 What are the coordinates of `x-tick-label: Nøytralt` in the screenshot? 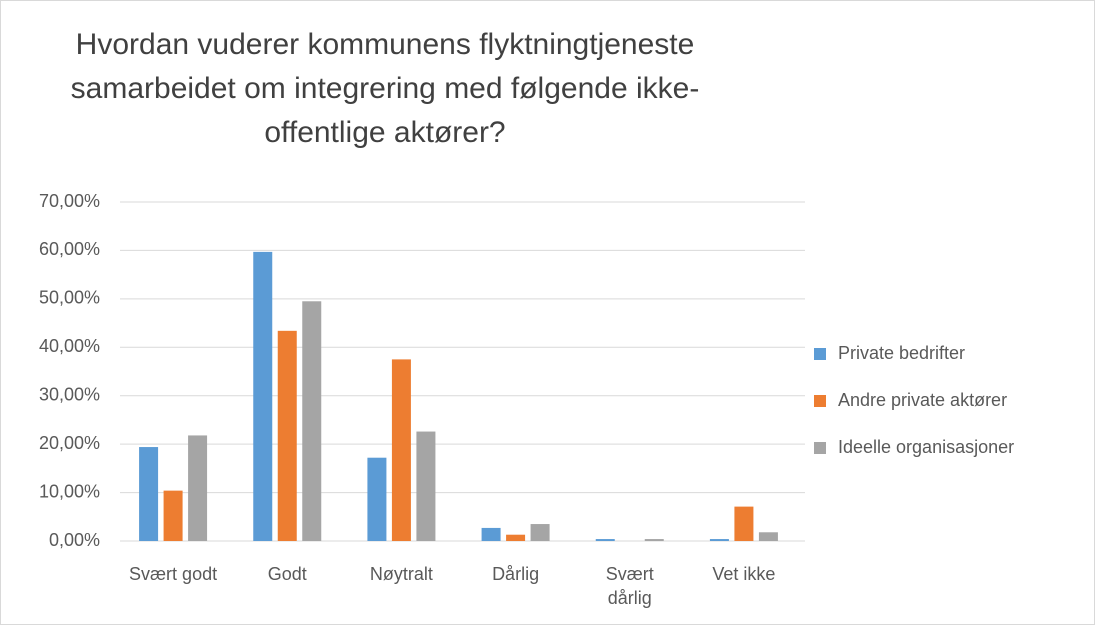 It's located at (401, 574).